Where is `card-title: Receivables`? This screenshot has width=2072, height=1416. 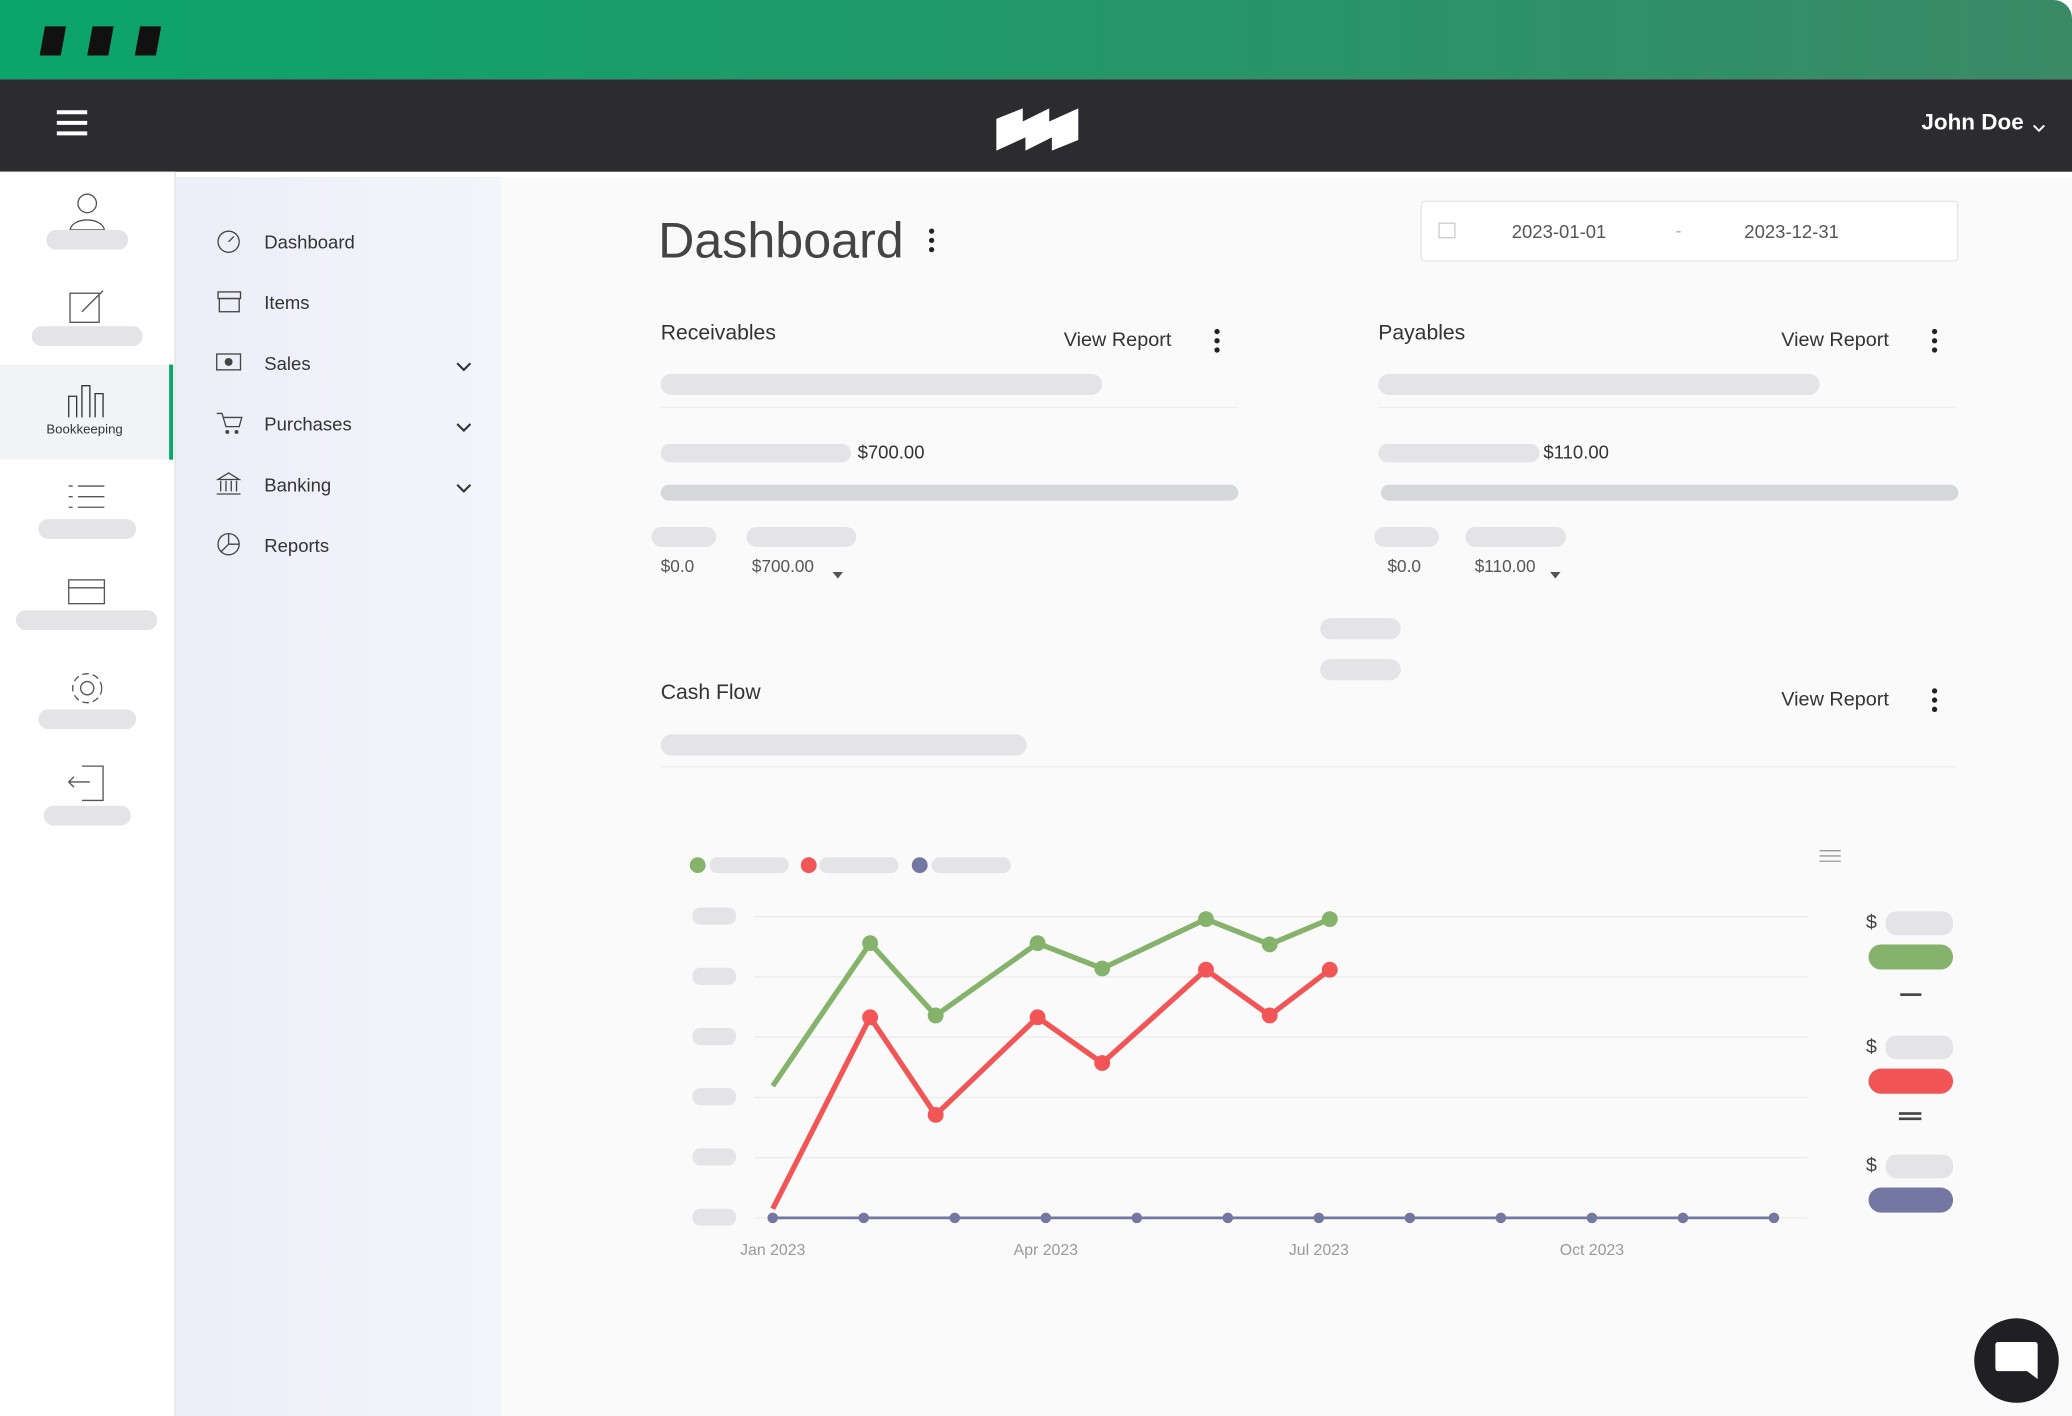
card-title: Receivables is located at coordinates (718, 333).